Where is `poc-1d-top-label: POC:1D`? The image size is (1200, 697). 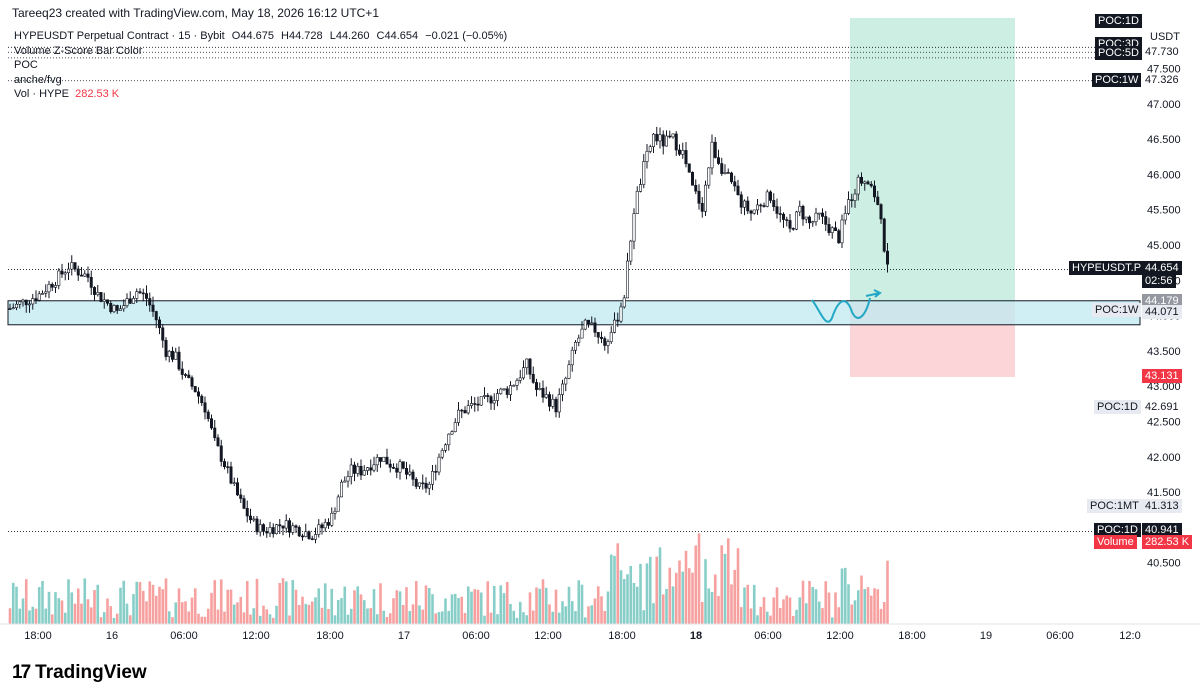 poc-1d-top-label: POC:1D is located at coordinates (1118, 21).